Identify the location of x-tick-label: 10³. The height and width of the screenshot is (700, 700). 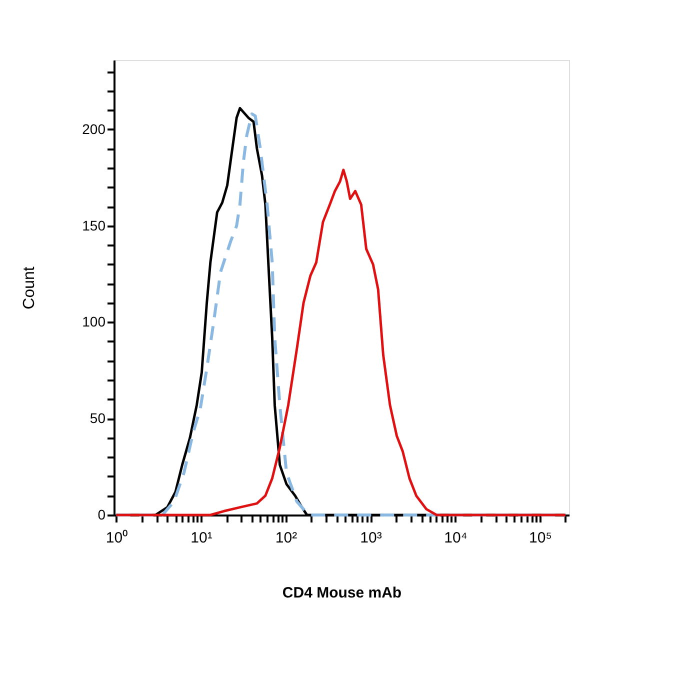
(371, 538).